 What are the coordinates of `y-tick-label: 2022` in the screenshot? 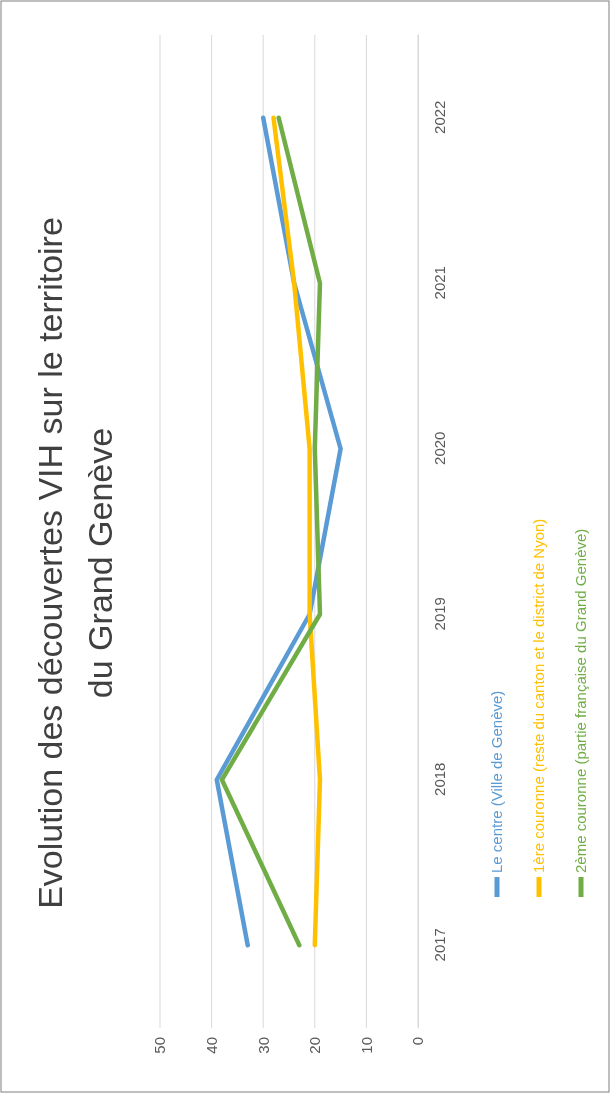 It's located at (439, 117).